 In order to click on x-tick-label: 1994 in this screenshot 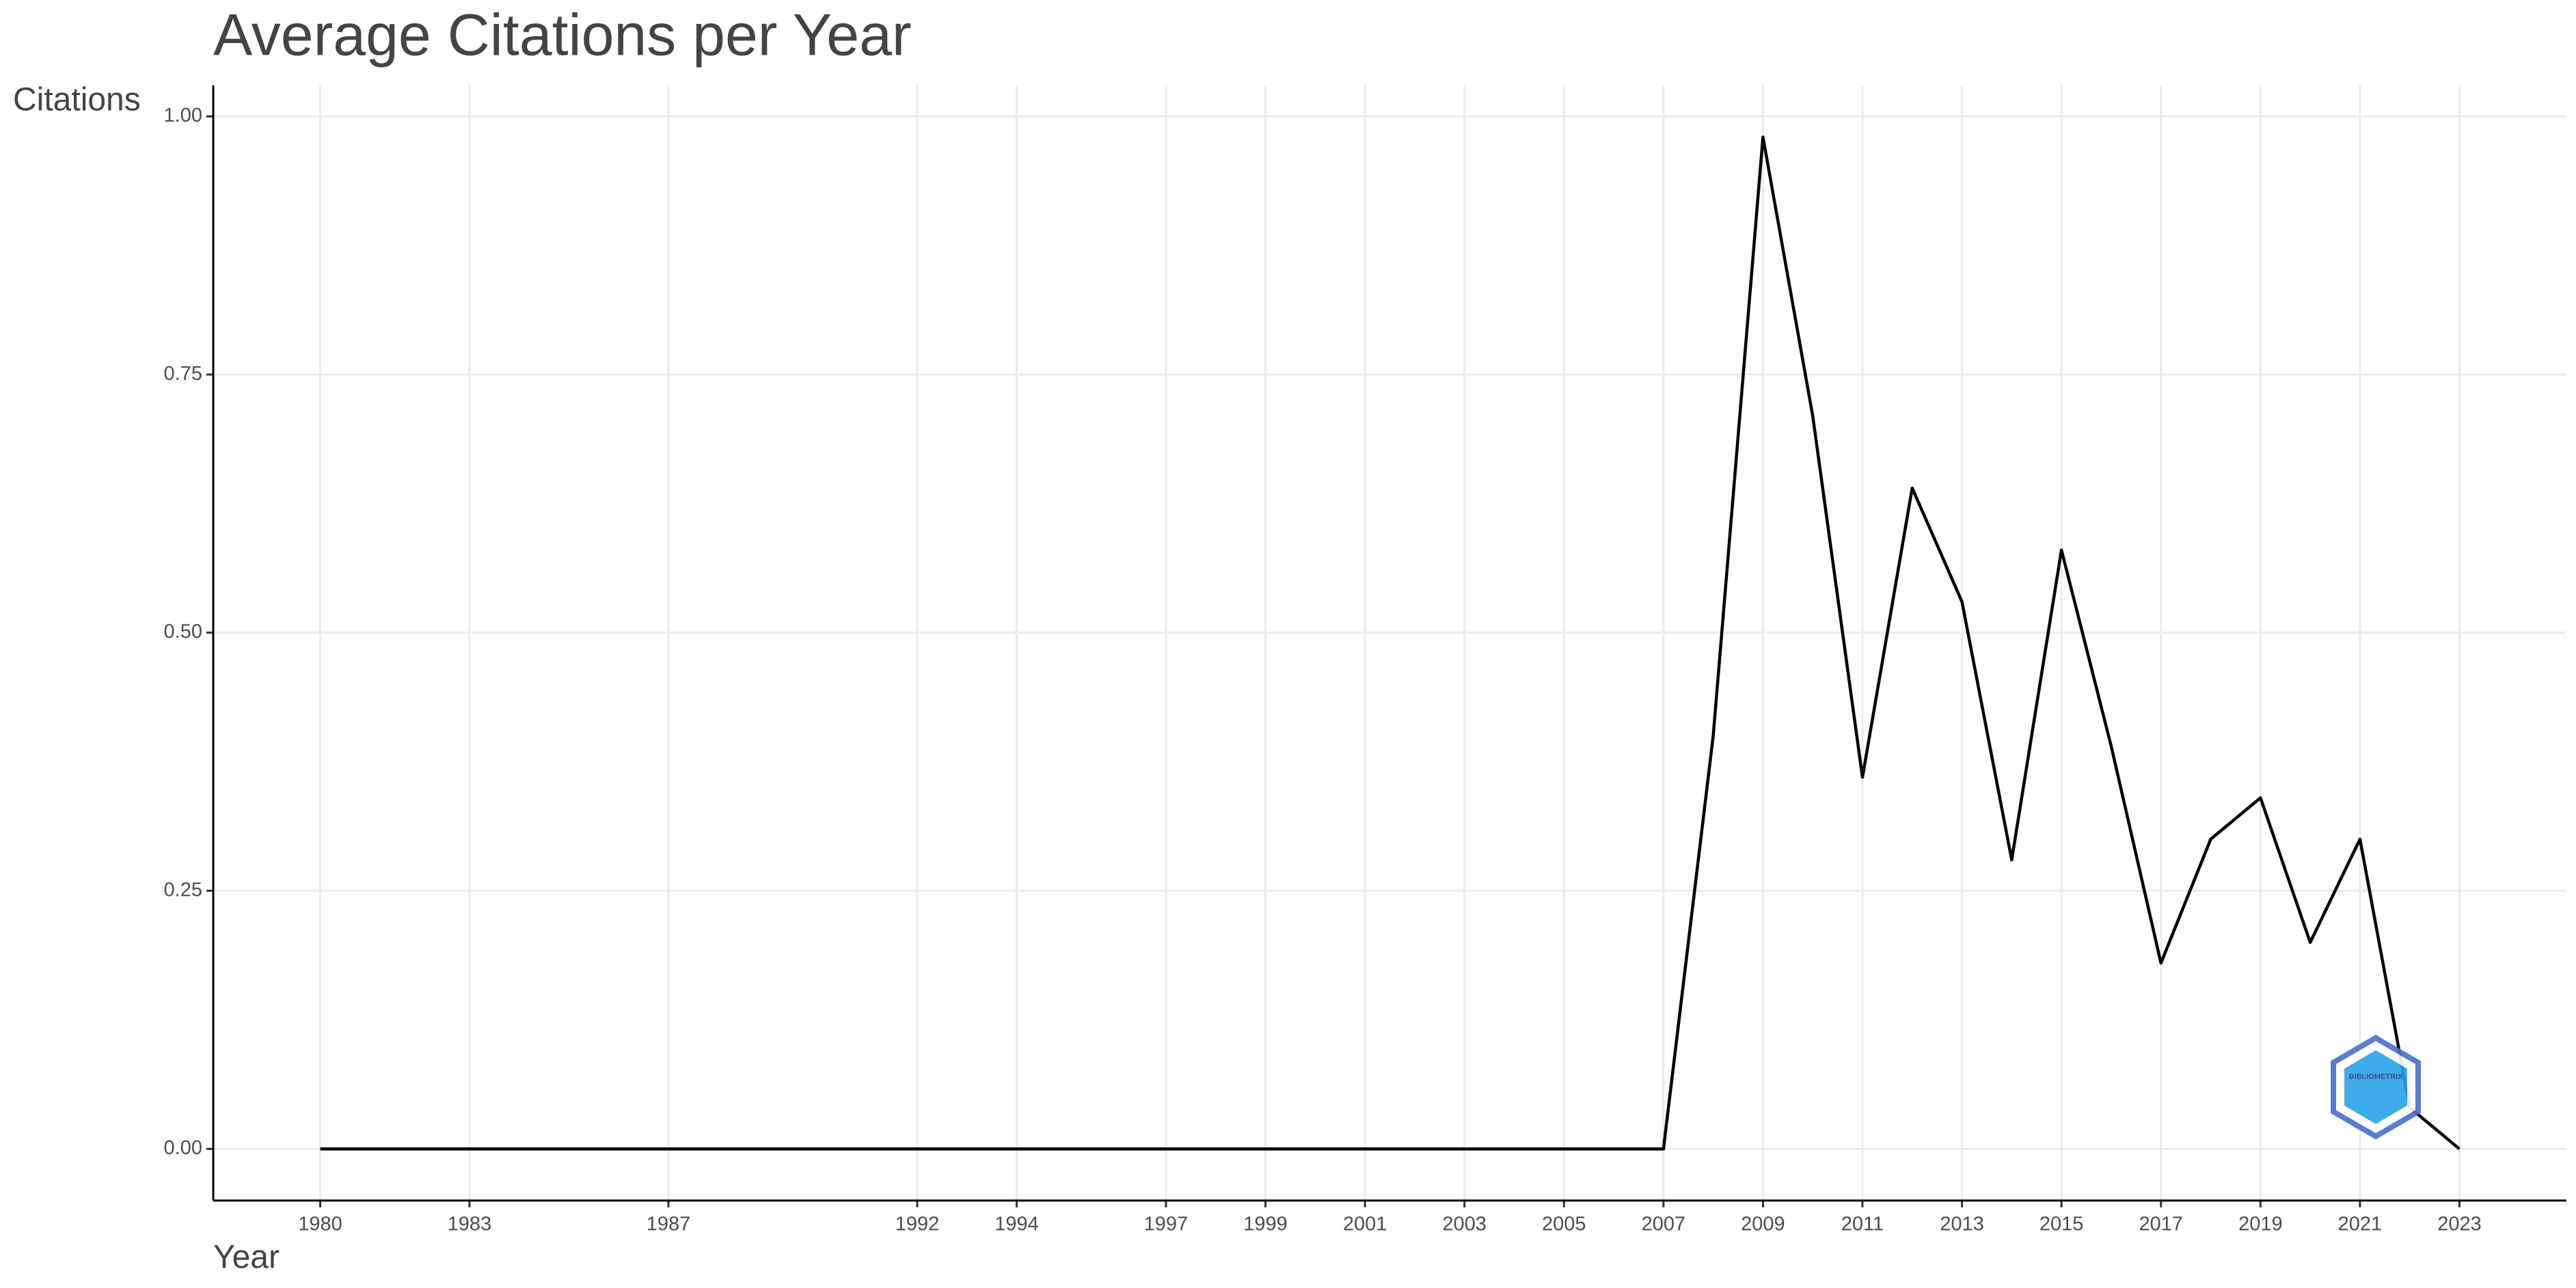, I will do `click(1017, 1224)`.